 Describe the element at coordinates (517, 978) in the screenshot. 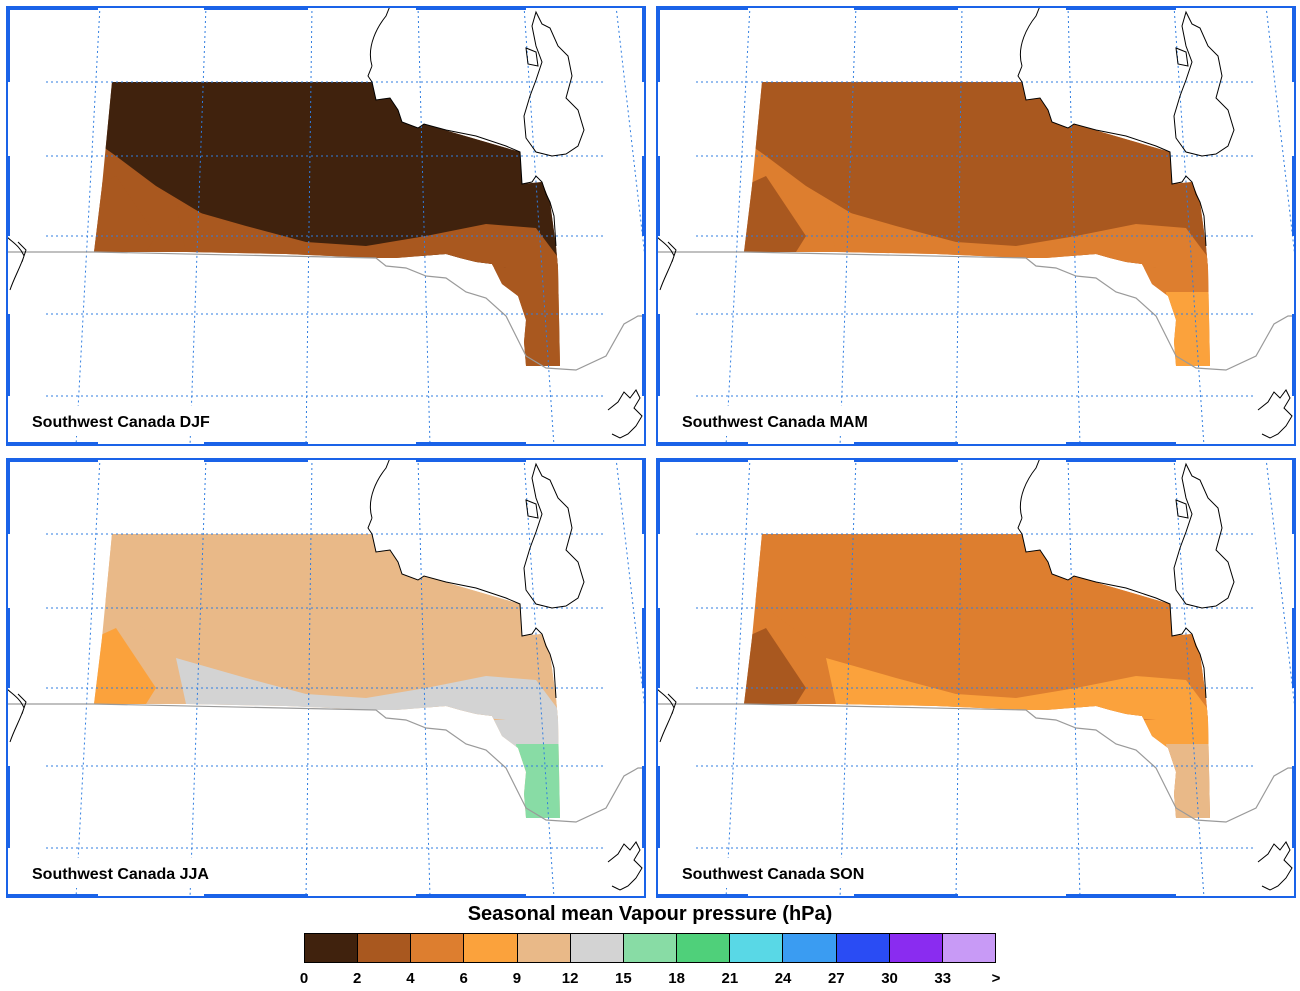

I see `colorbar-tick-label: 9` at that location.